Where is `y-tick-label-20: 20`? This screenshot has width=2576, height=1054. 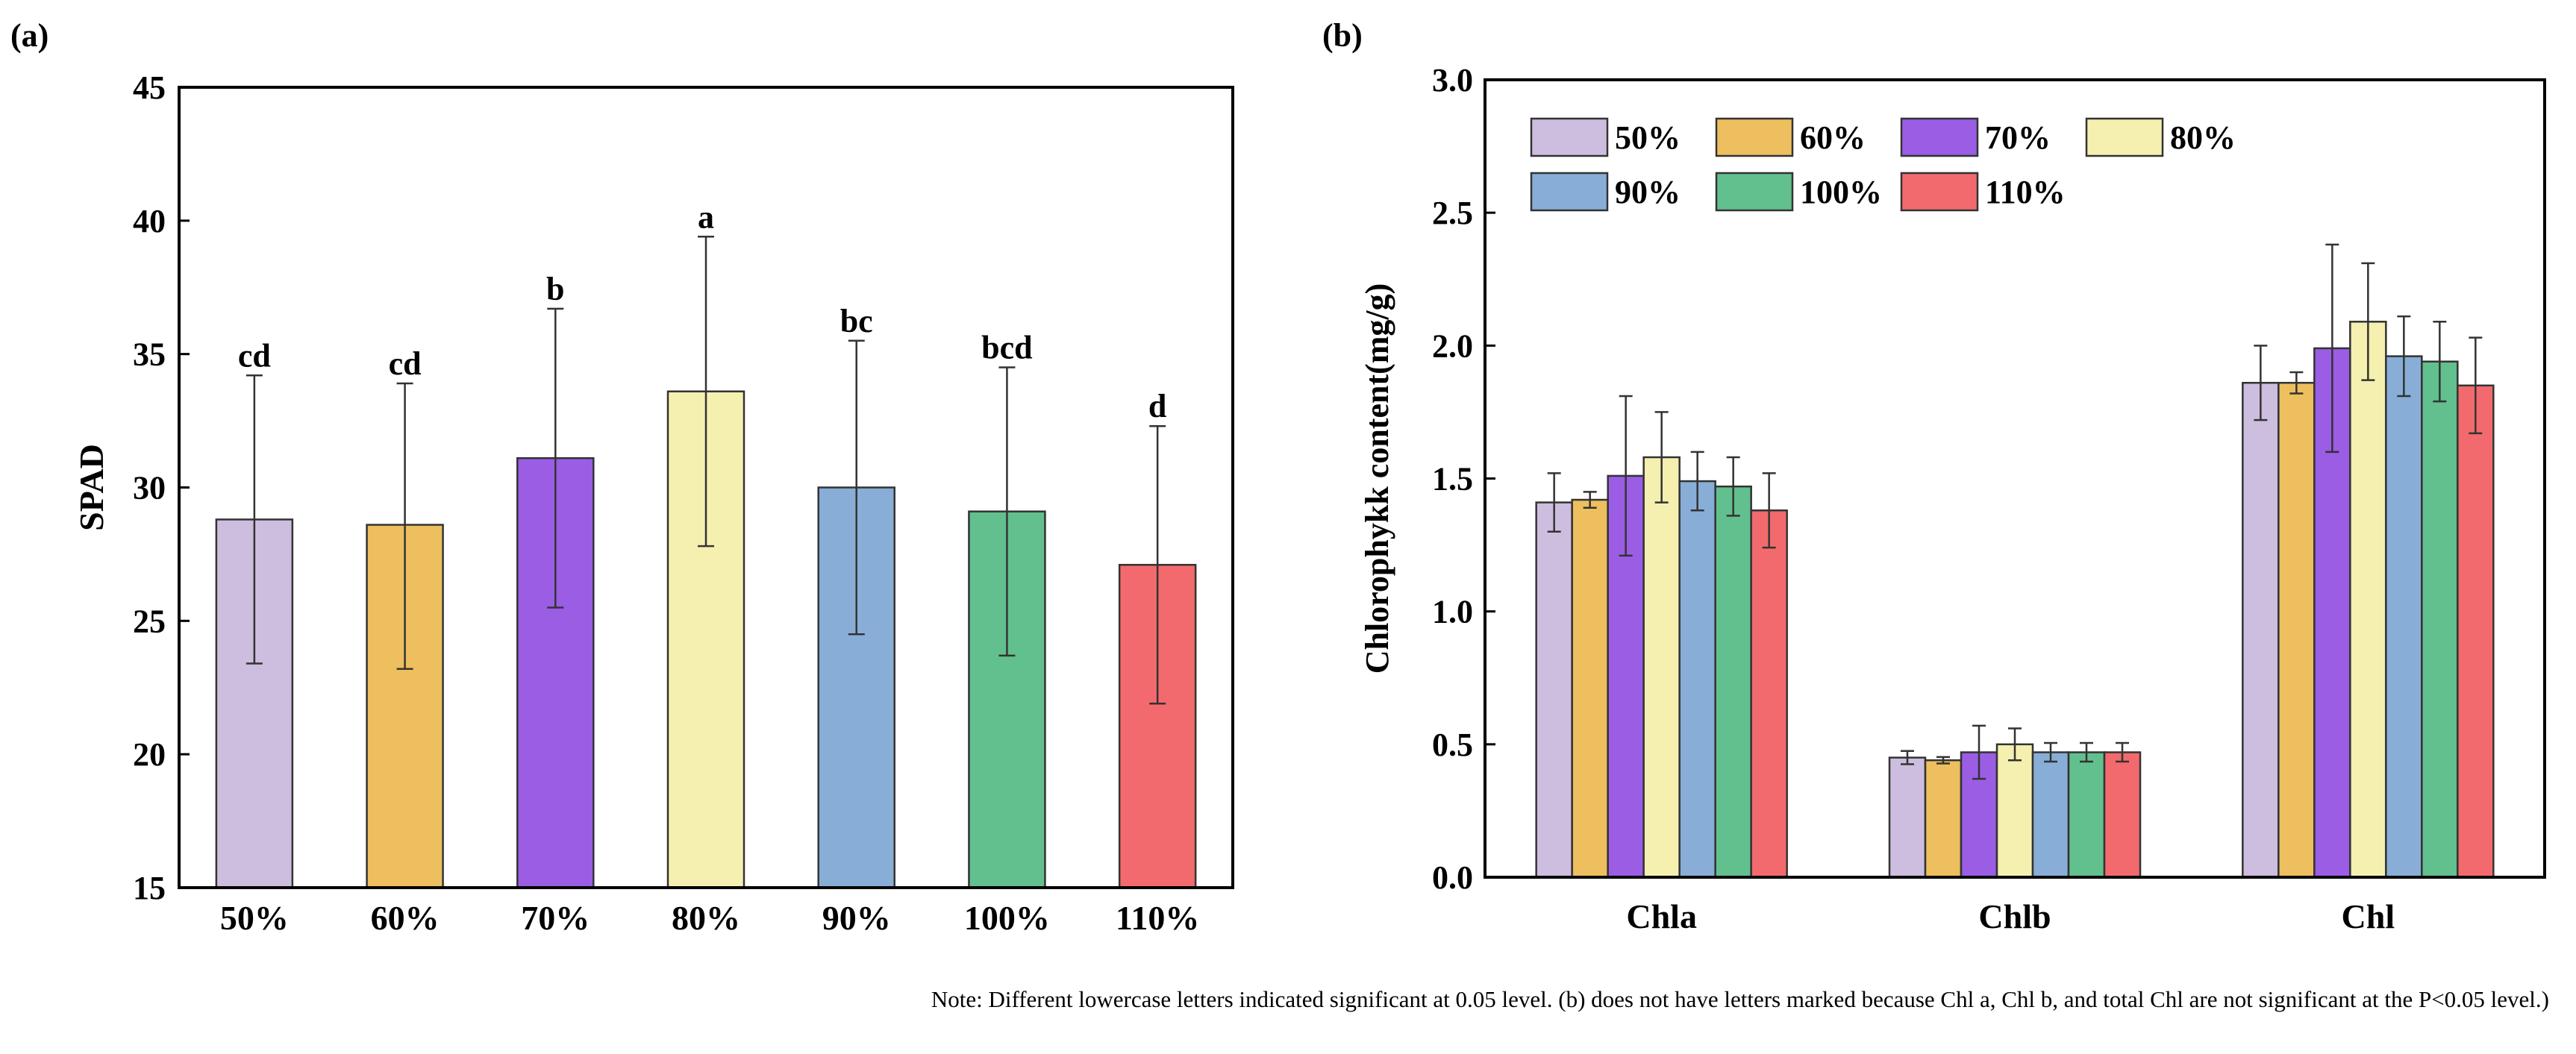
y-tick-label-20: 20 is located at coordinates (149, 754).